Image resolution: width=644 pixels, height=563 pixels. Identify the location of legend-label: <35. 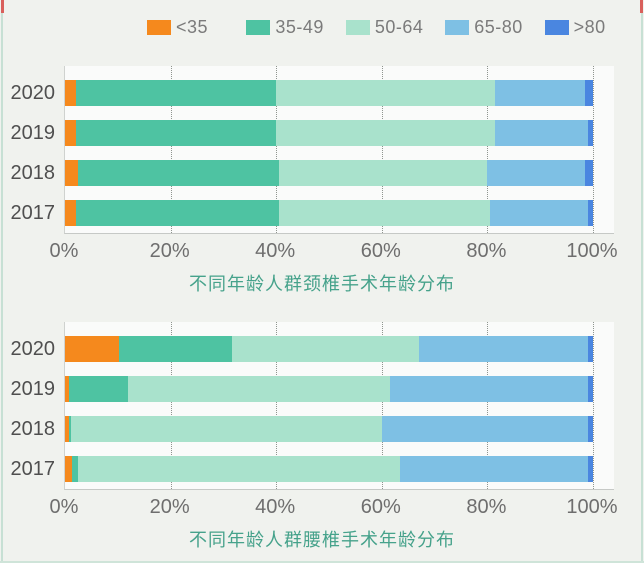
(192, 26).